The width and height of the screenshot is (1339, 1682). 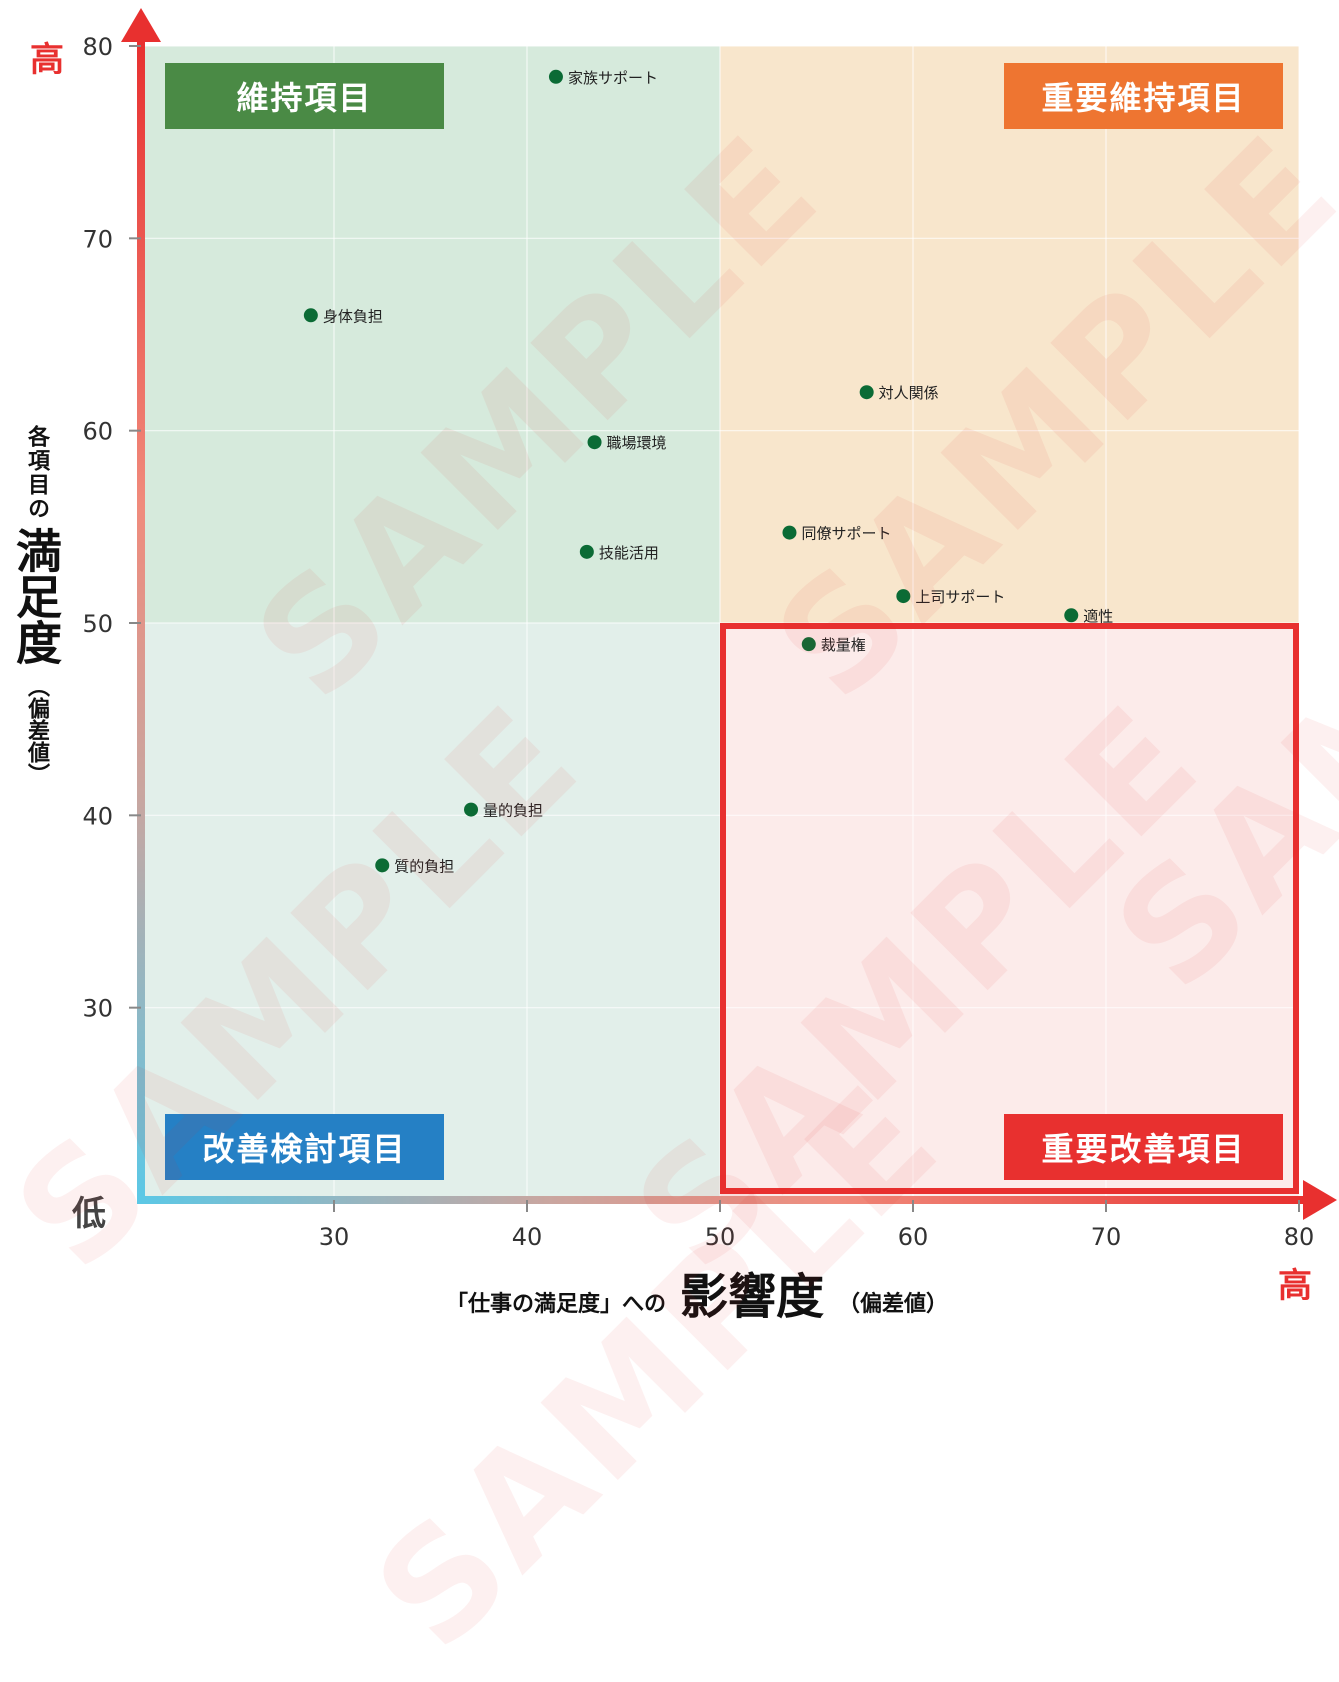 What do you see at coordinates (613, 78) in the screenshot?
I see `data-point-label: 家族サポート` at bounding box center [613, 78].